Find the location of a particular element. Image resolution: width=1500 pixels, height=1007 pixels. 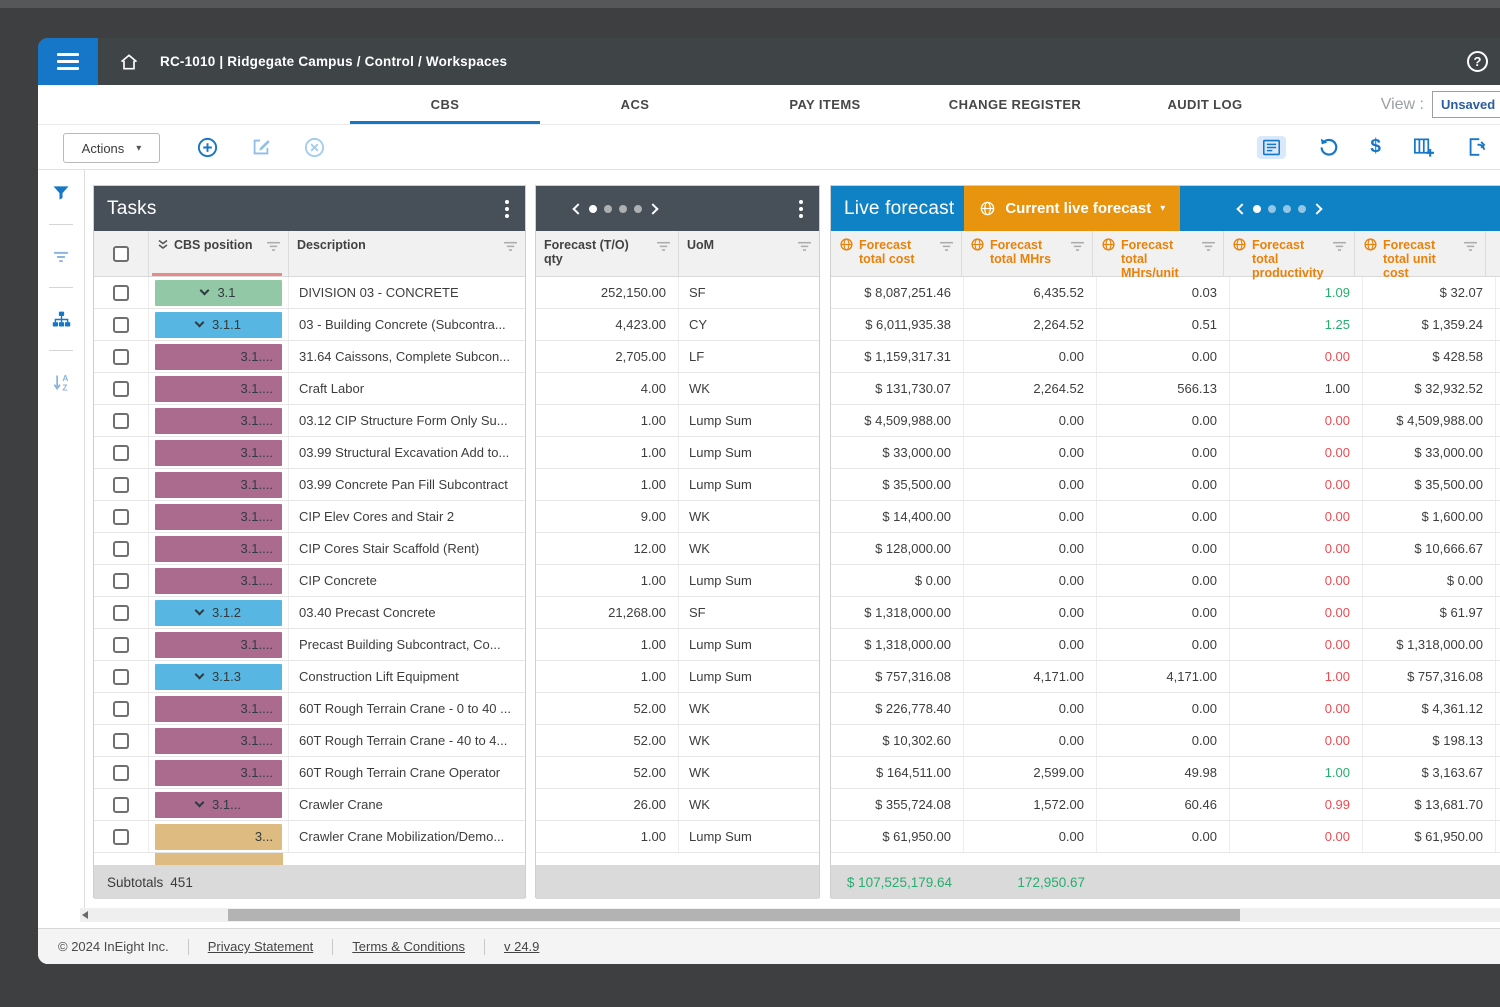

form-view-icon is located at coordinates (1272, 147).